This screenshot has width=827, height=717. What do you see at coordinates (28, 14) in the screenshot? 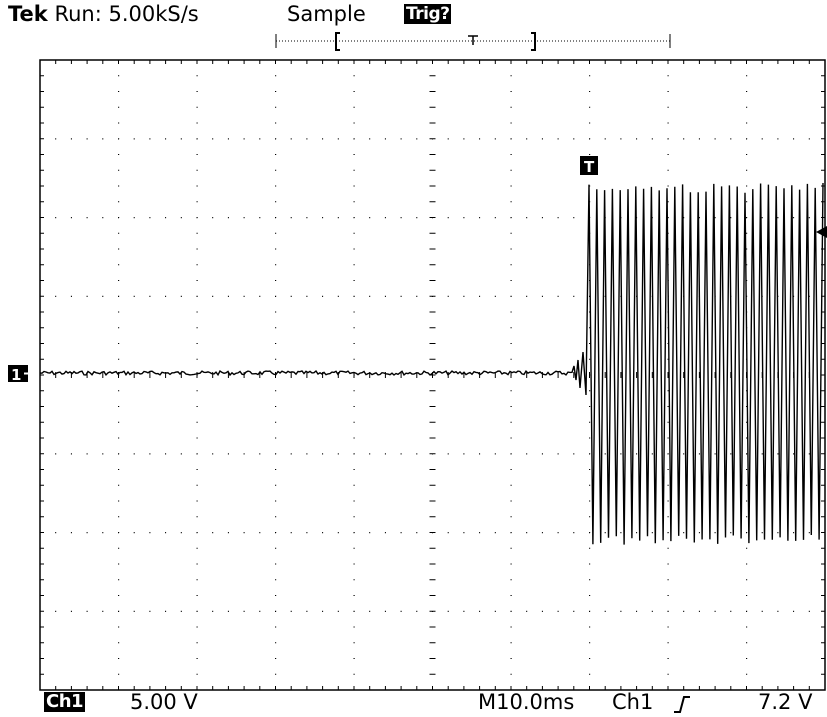
I see `brand-label: Tek` at bounding box center [28, 14].